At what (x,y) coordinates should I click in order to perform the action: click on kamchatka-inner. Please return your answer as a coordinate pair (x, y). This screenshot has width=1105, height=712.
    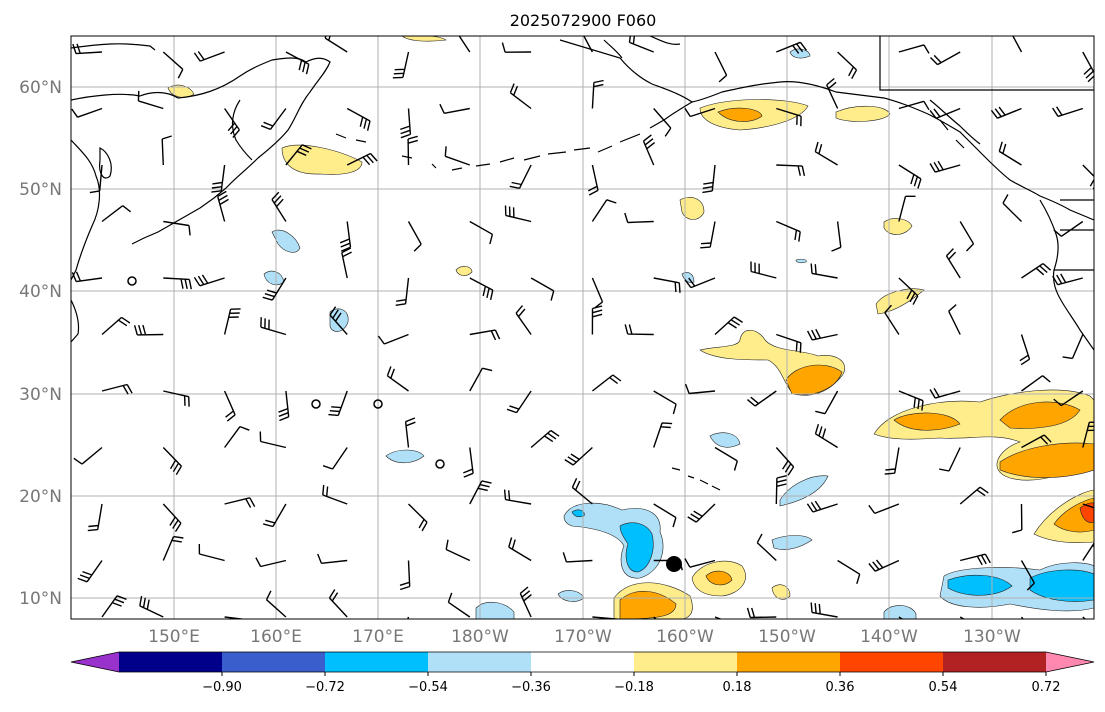
    Looking at the image, I should click on (242, 130).